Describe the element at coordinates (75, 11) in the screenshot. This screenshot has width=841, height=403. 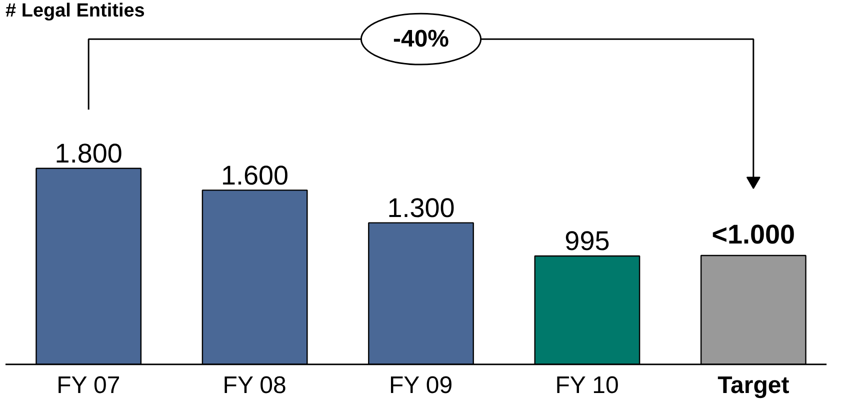
I see `chart-title: # Legal Entities` at that location.